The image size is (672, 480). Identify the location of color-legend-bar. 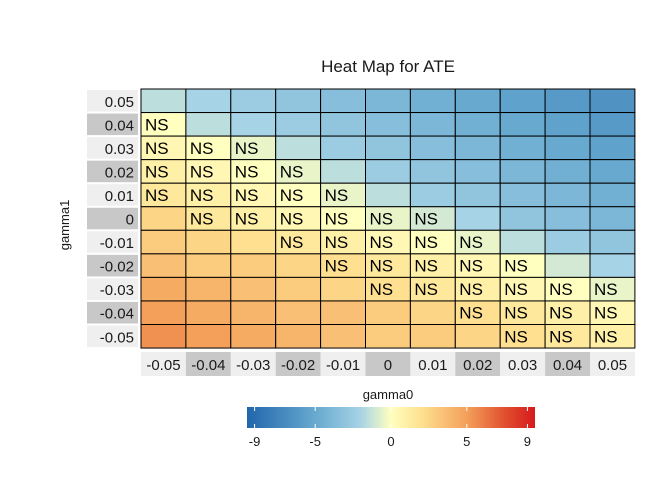
(391, 417).